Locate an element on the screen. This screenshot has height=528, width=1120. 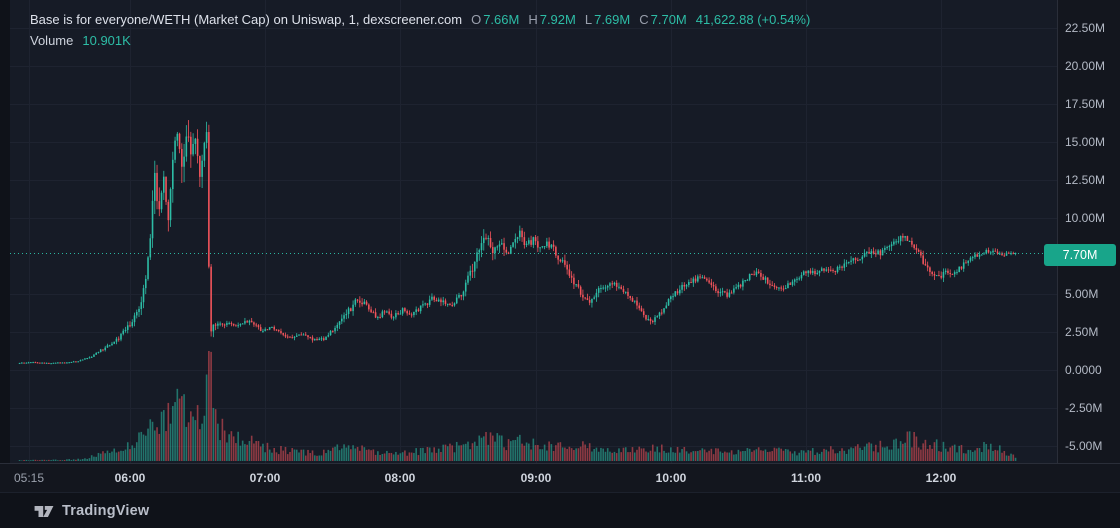
price-tick-label: -2.50M is located at coordinates (1084, 408).